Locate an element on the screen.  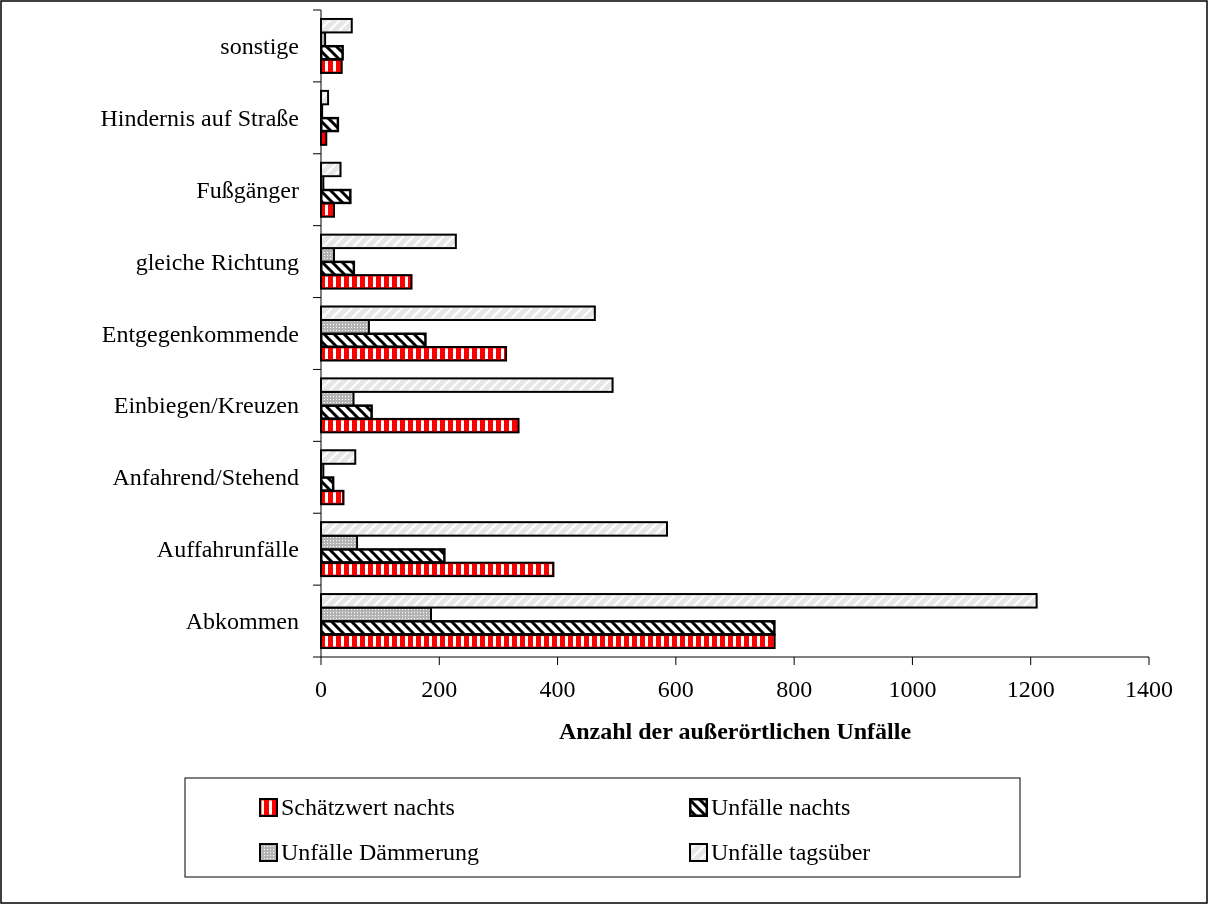
y-tick-label: Abkommen is located at coordinates (242, 621).